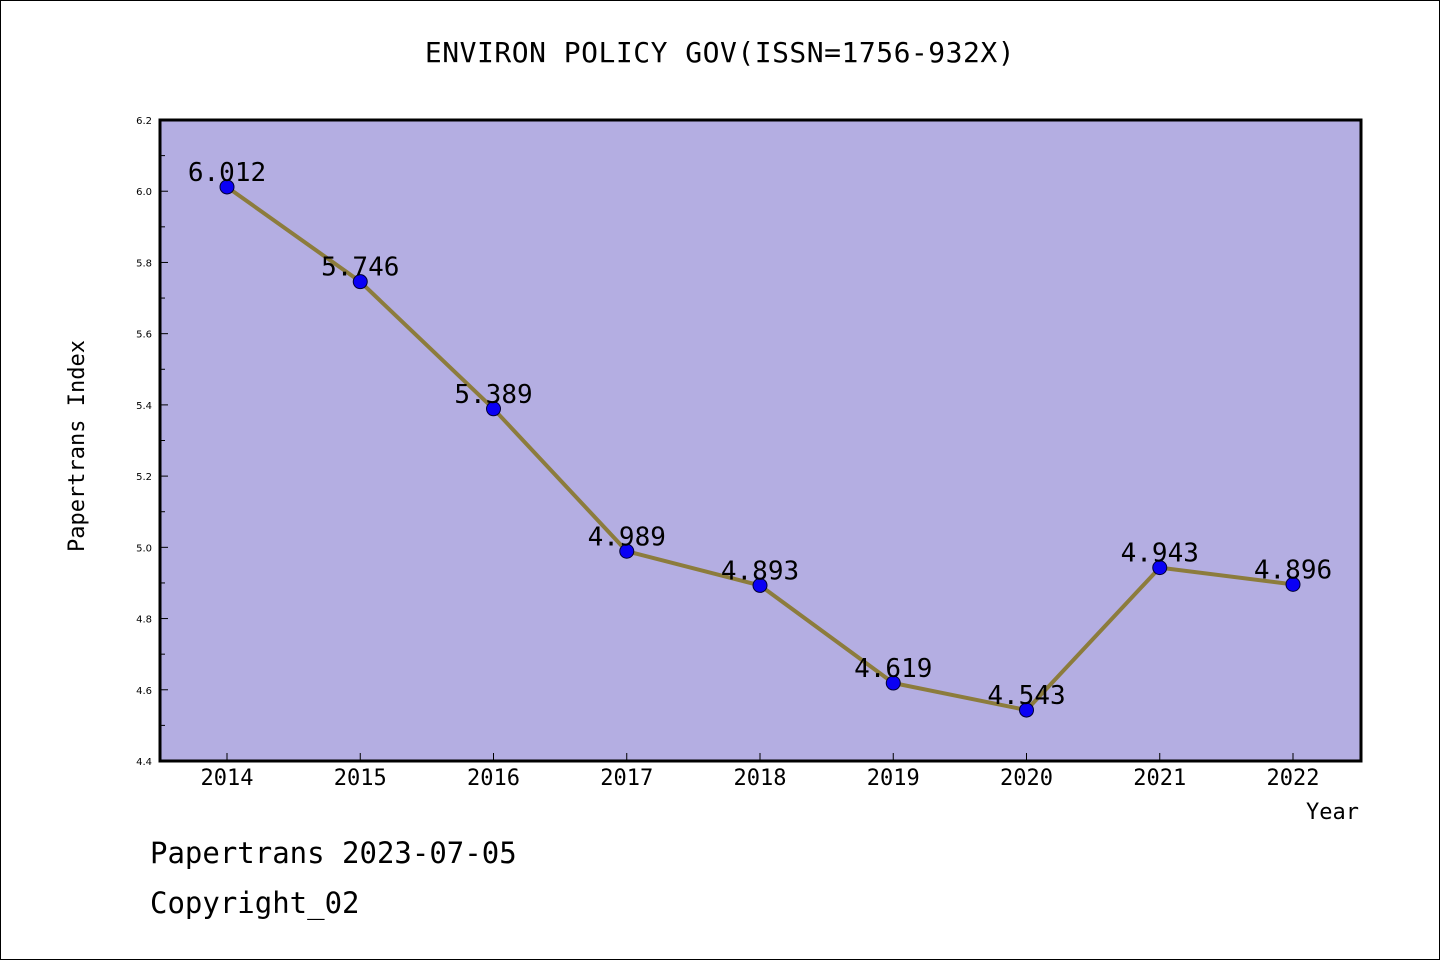 This screenshot has width=1440, height=960. Describe the element at coordinates (1026, 778) in the screenshot. I see `x-tick-label: 2020` at that location.